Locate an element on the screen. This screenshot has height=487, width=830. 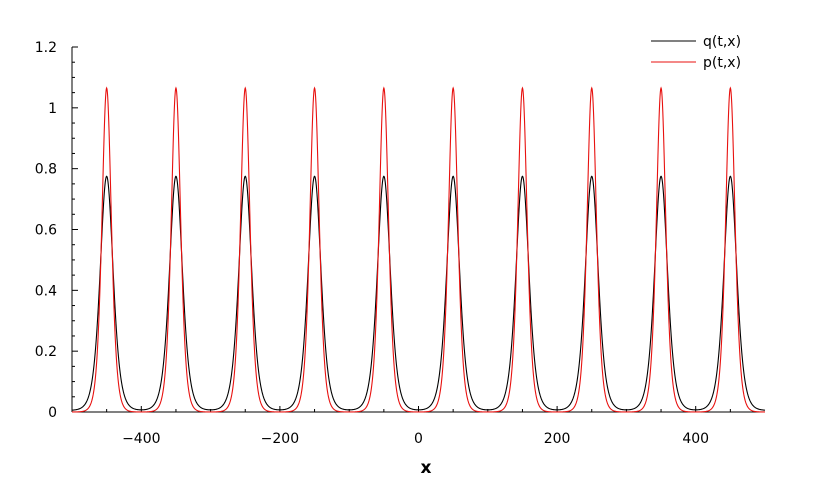
x-tick-label: −400 is located at coordinates (141, 439).